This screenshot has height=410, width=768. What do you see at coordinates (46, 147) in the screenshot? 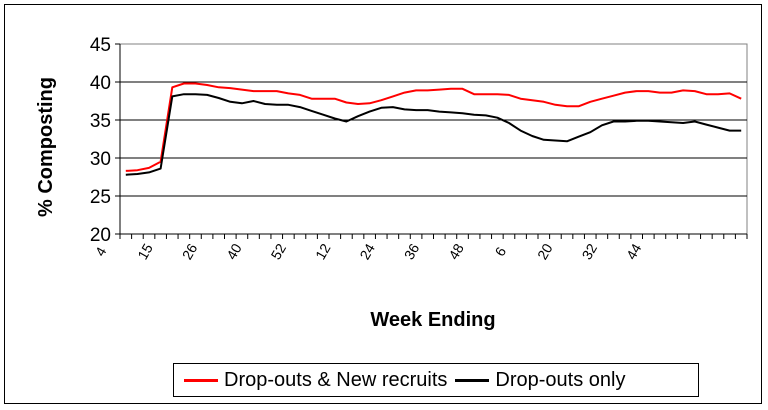
I see `y-axis-title: % Composting` at bounding box center [46, 147].